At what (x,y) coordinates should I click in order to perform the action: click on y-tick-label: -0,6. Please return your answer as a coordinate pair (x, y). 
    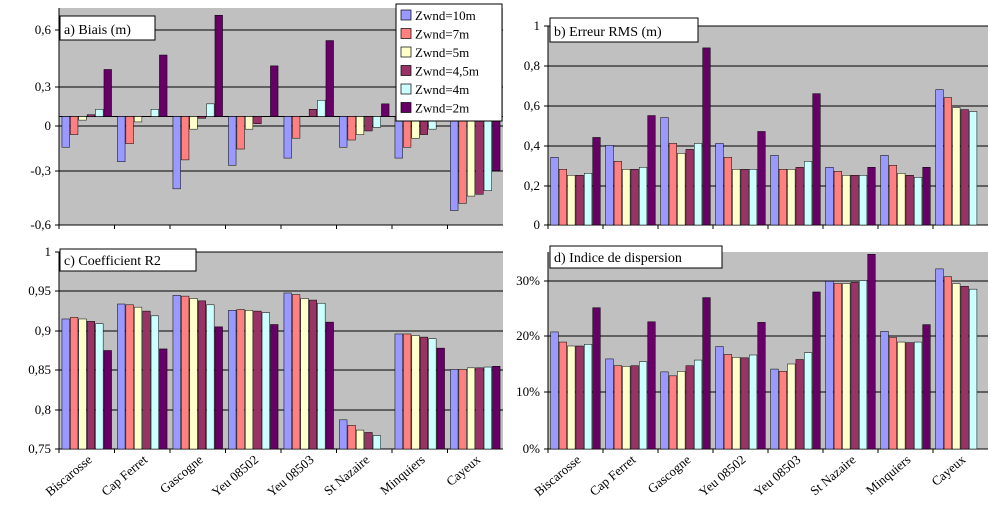
    Looking at the image, I should click on (40, 224).